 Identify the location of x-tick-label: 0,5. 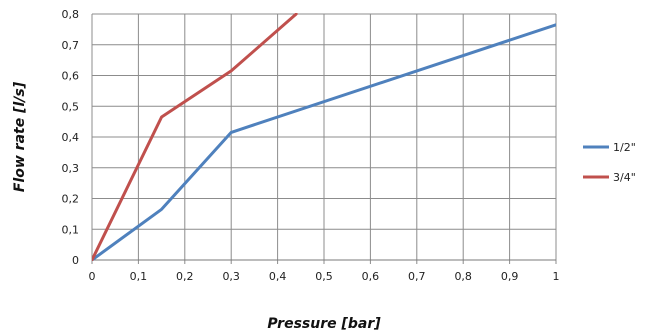
(324, 276).